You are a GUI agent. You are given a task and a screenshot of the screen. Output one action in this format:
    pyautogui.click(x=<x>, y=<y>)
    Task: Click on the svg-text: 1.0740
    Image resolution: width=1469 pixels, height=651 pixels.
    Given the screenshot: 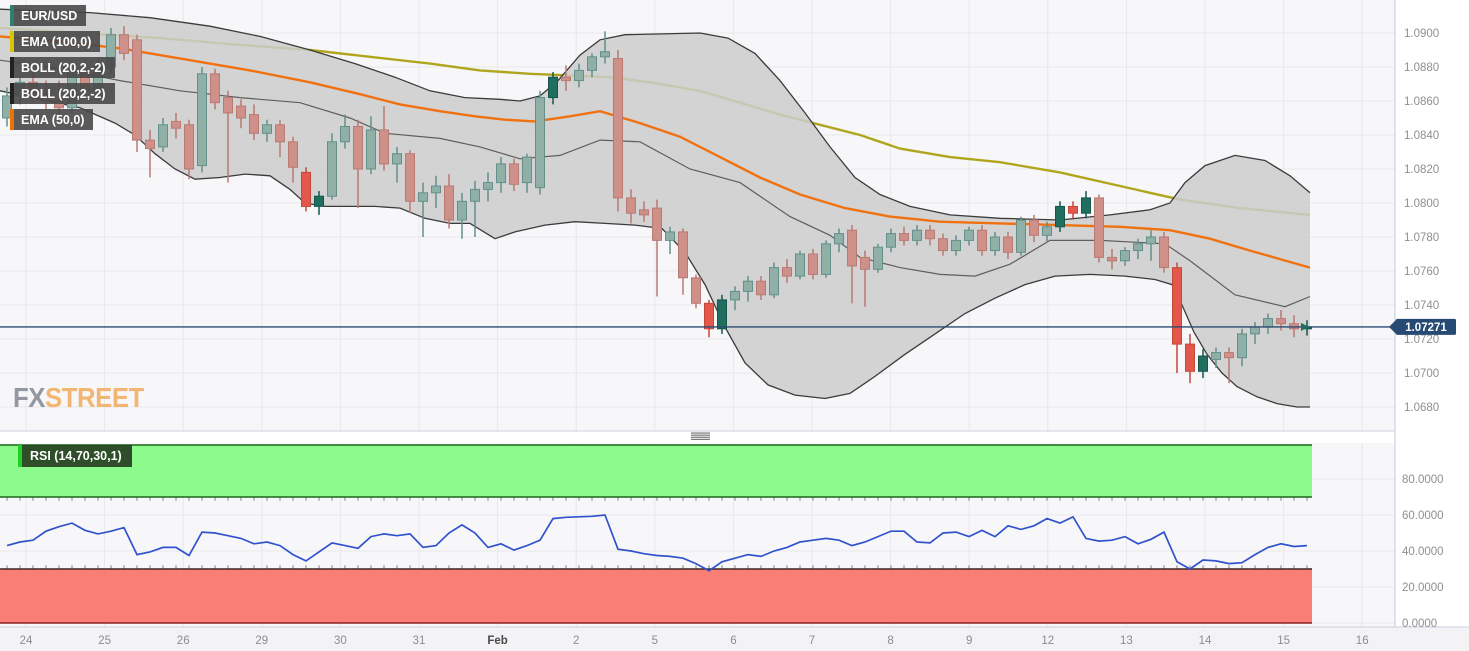 What is the action you would take?
    pyautogui.click(x=1421, y=306)
    